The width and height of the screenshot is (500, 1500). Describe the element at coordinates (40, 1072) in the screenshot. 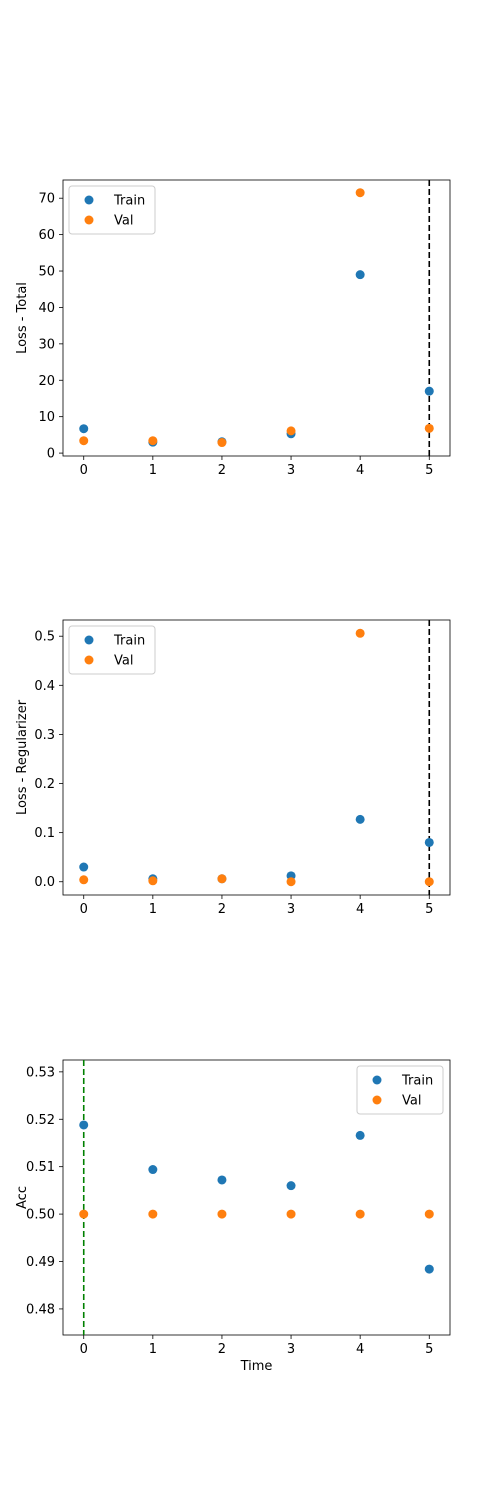

I see `y-tick-label: 0.53` at that location.